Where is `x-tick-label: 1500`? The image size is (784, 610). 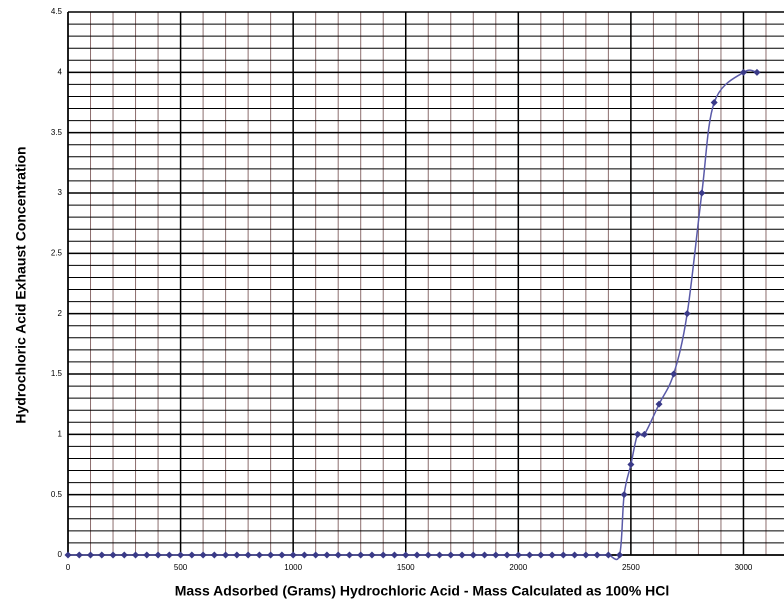 x-tick-label: 1500 is located at coordinates (406, 567).